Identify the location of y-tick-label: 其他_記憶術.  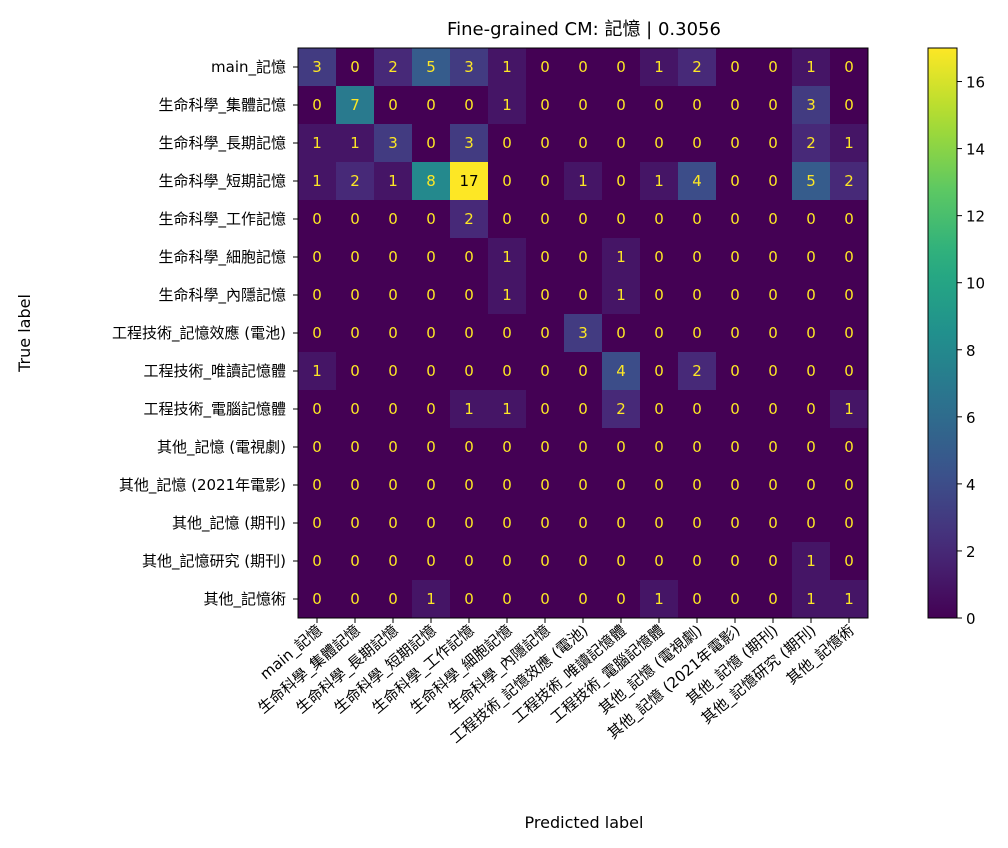
(244, 599).